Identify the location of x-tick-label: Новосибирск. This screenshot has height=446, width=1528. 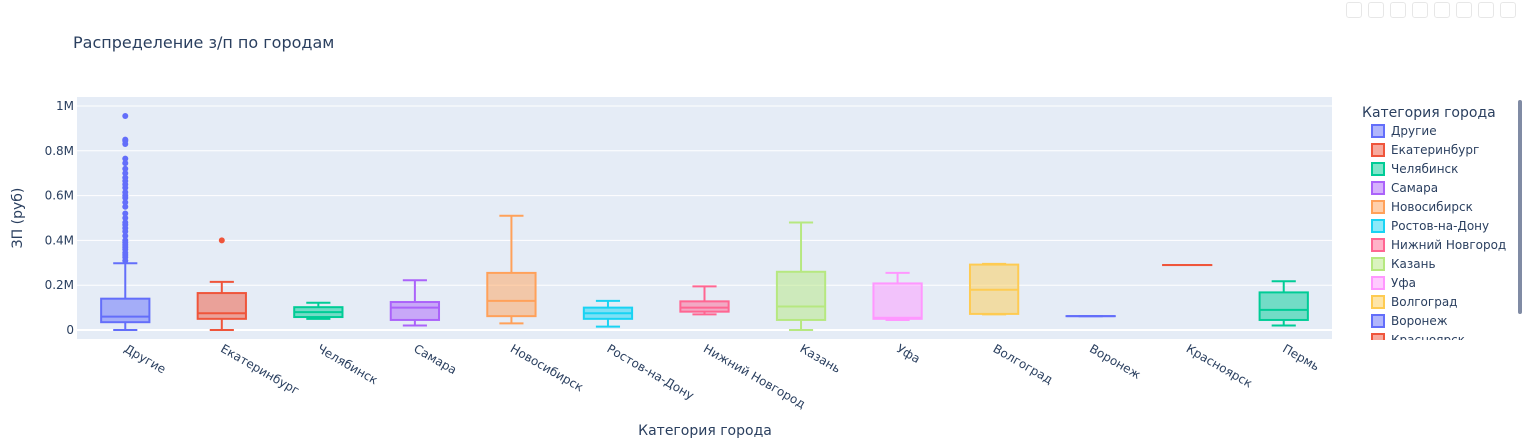
(547, 367).